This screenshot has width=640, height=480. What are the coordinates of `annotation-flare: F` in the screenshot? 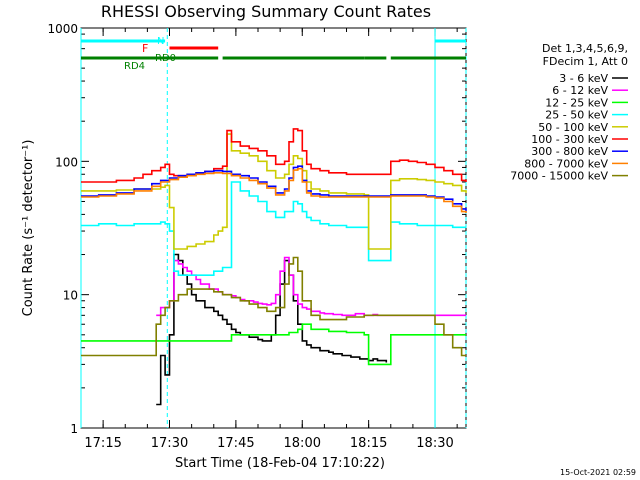 It's located at (145, 48).